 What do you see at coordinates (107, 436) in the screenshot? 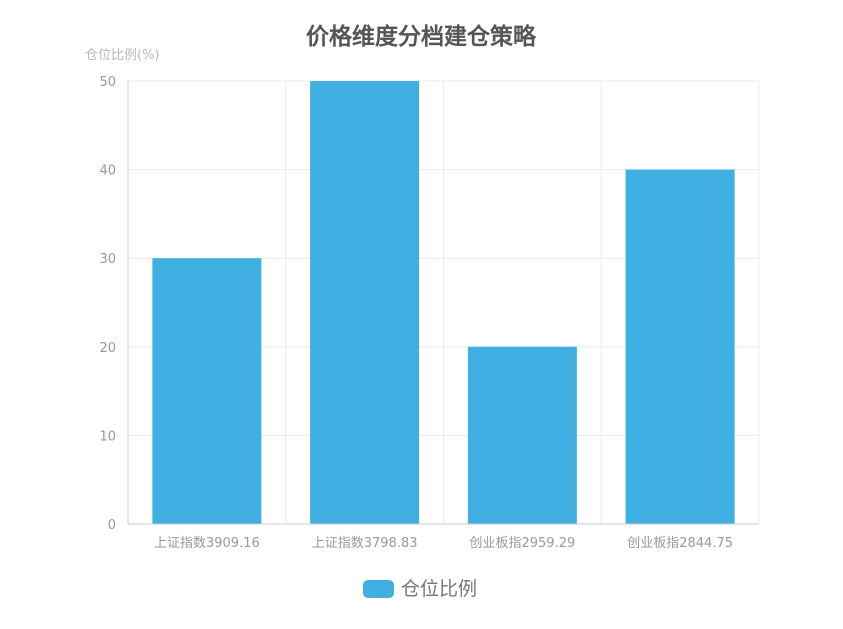
I see `y-tick-label: 10` at bounding box center [107, 436].